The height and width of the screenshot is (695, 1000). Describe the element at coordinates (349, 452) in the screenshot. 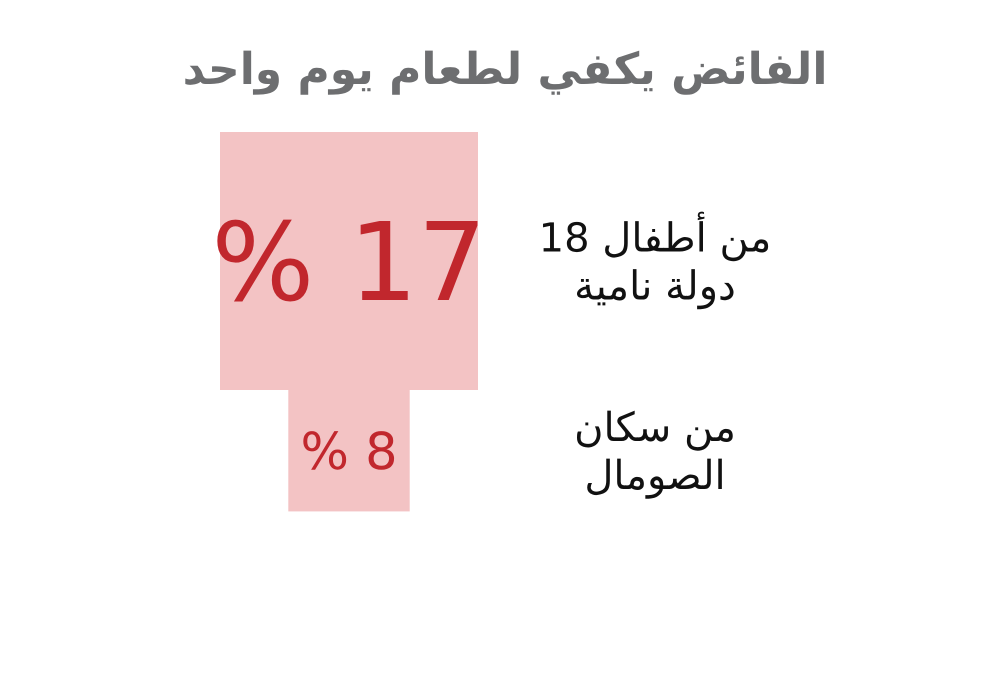

I see `data-label: 8 %` at that location.